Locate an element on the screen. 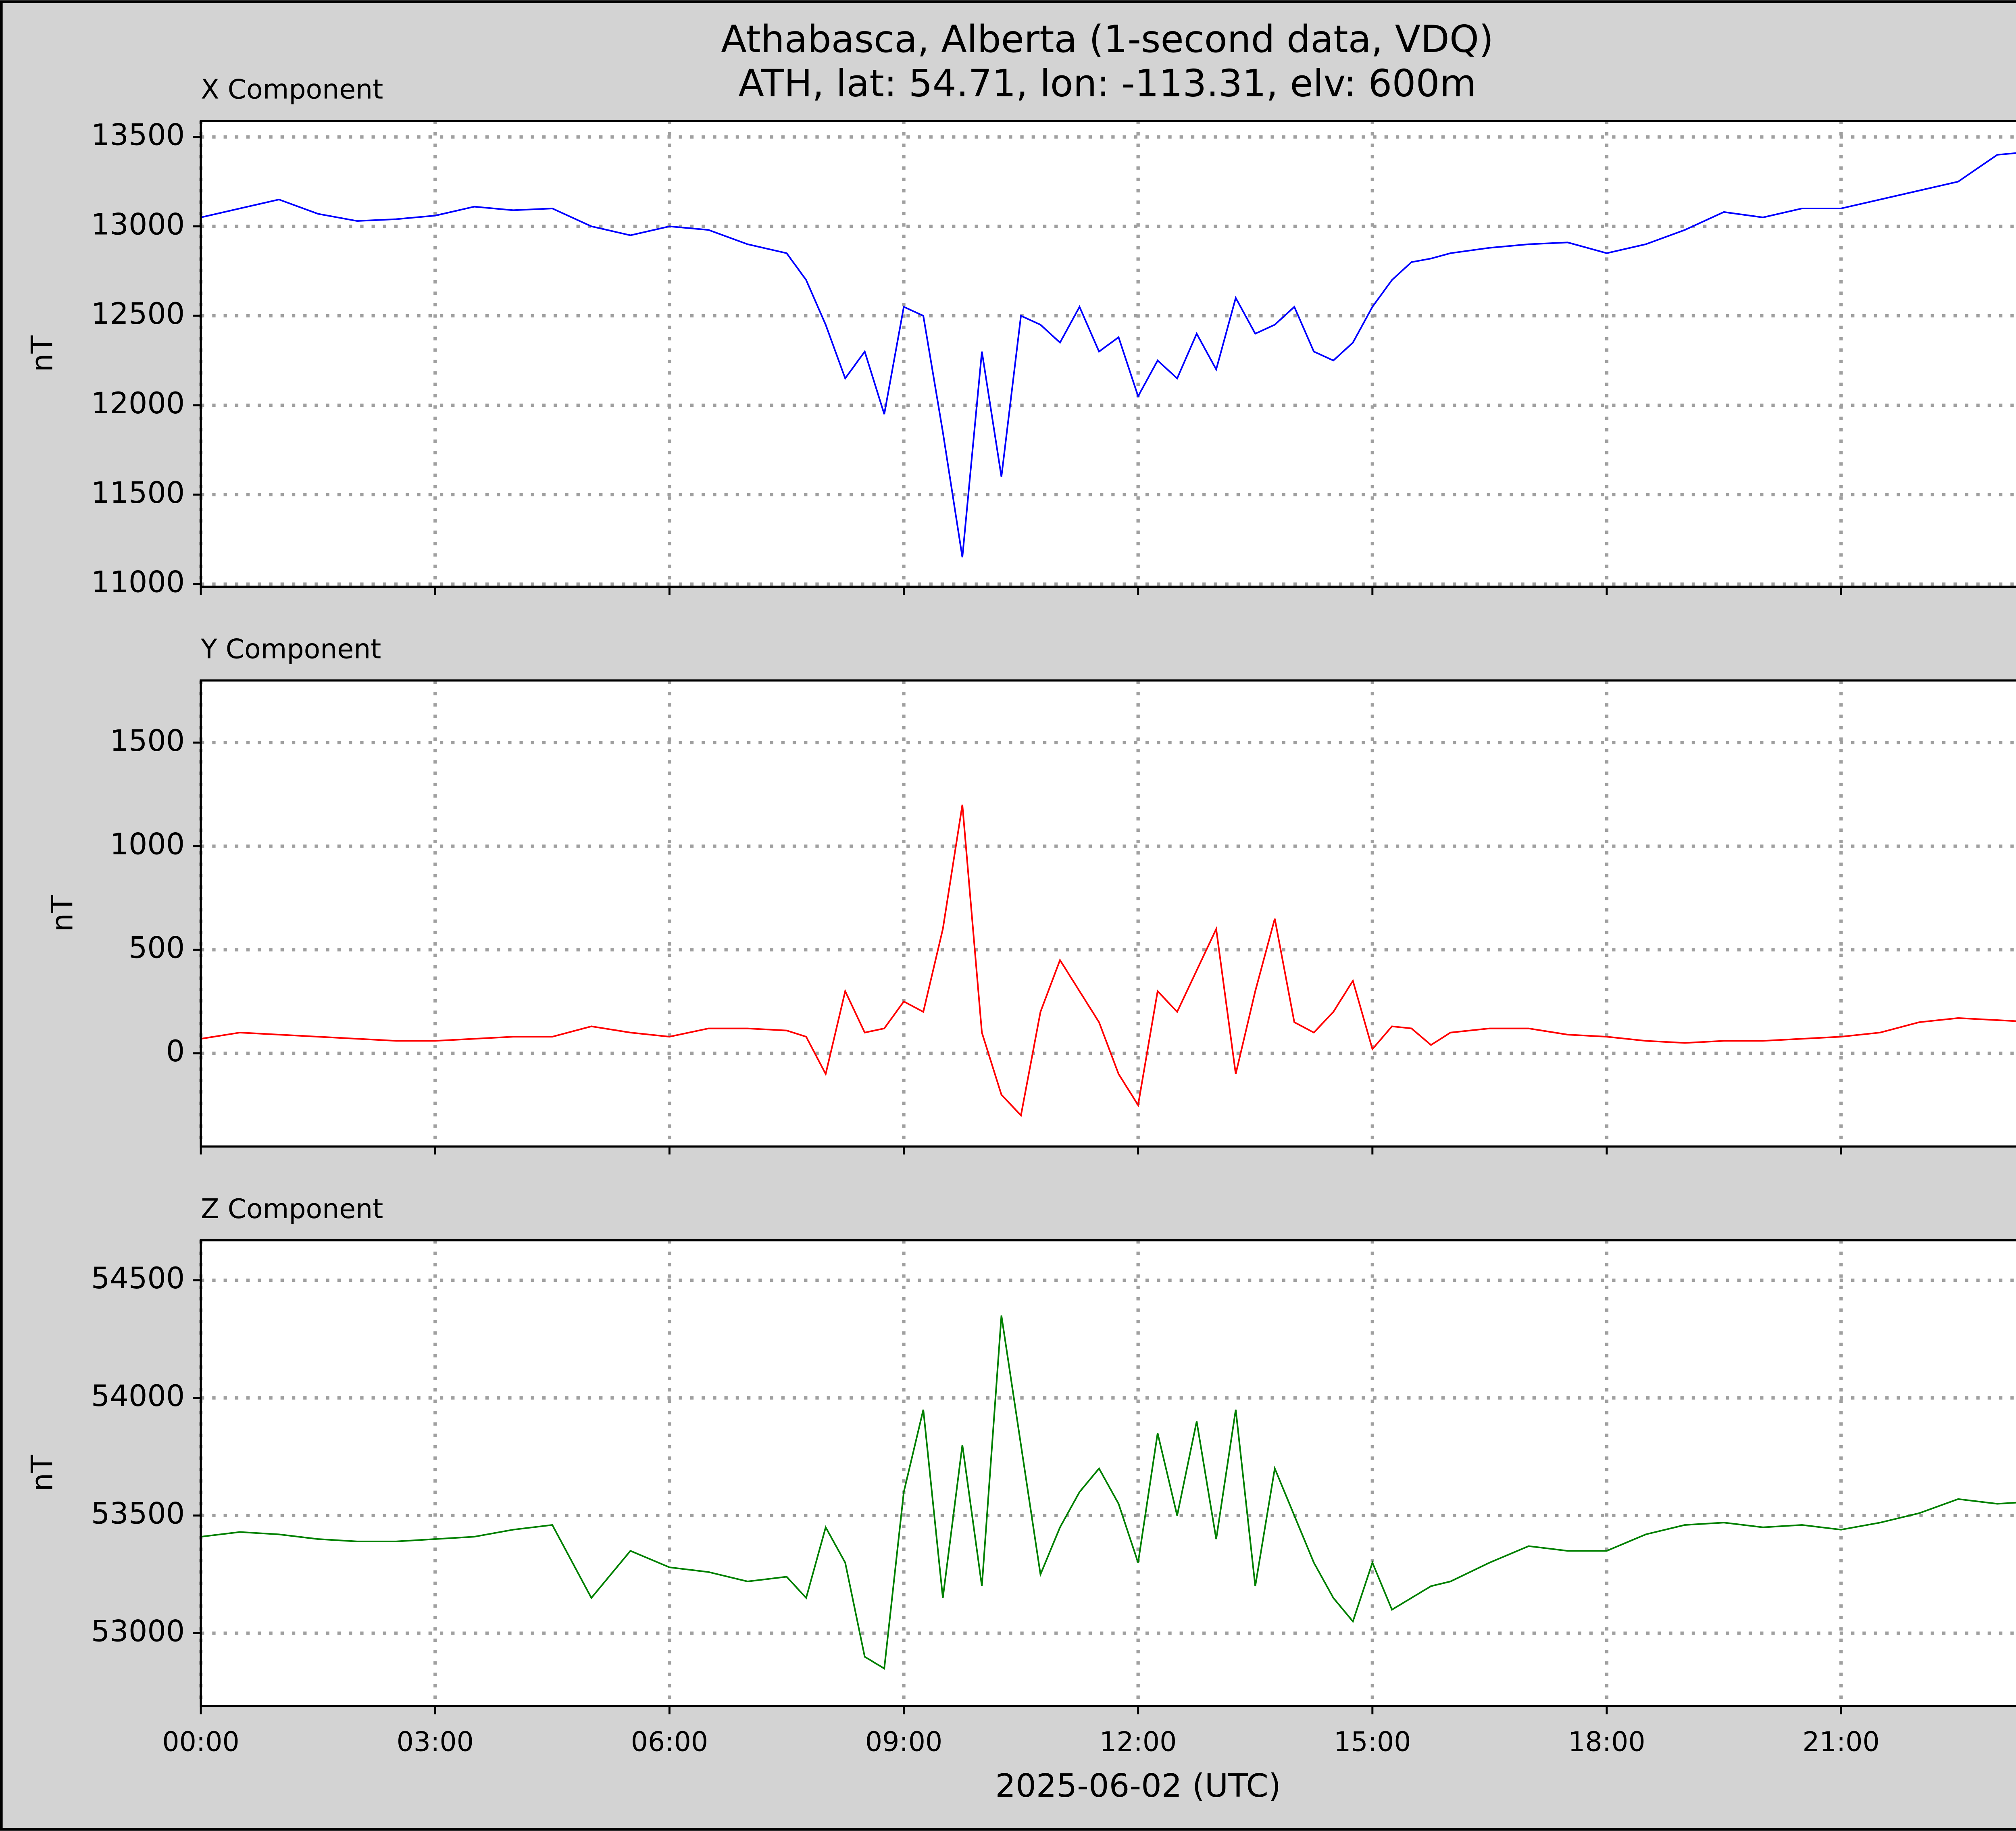  y-tick-label: 1000 is located at coordinates (147, 844).